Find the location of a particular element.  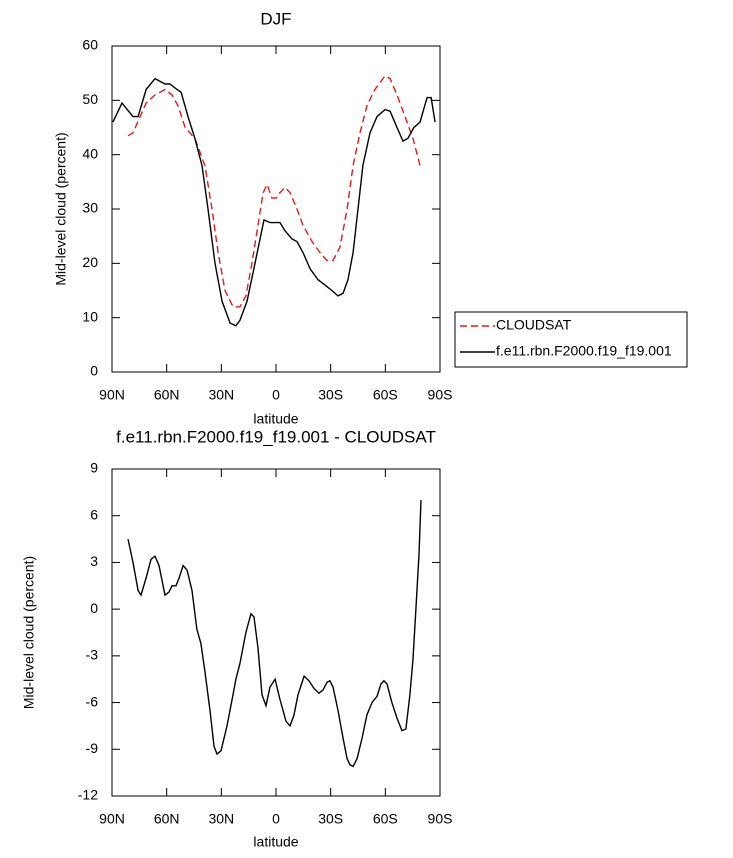

legend-box is located at coordinates (571, 339).